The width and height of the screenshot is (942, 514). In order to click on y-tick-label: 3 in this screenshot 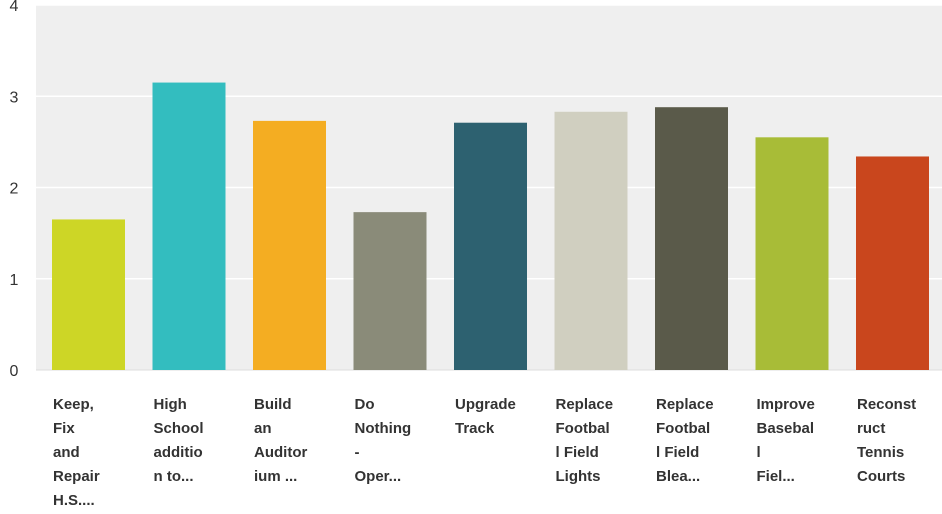, I will do `click(14, 97)`.